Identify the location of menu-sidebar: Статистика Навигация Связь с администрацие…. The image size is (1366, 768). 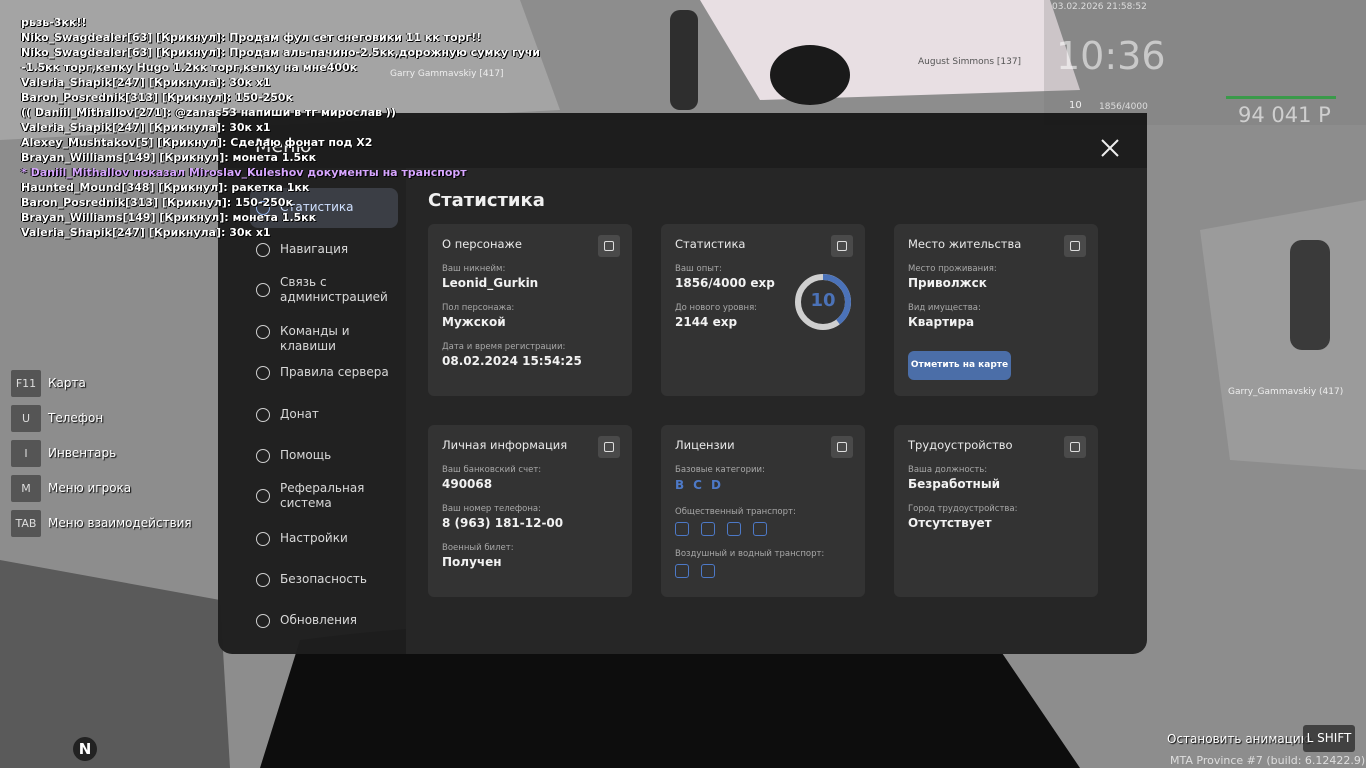
(312, 411).